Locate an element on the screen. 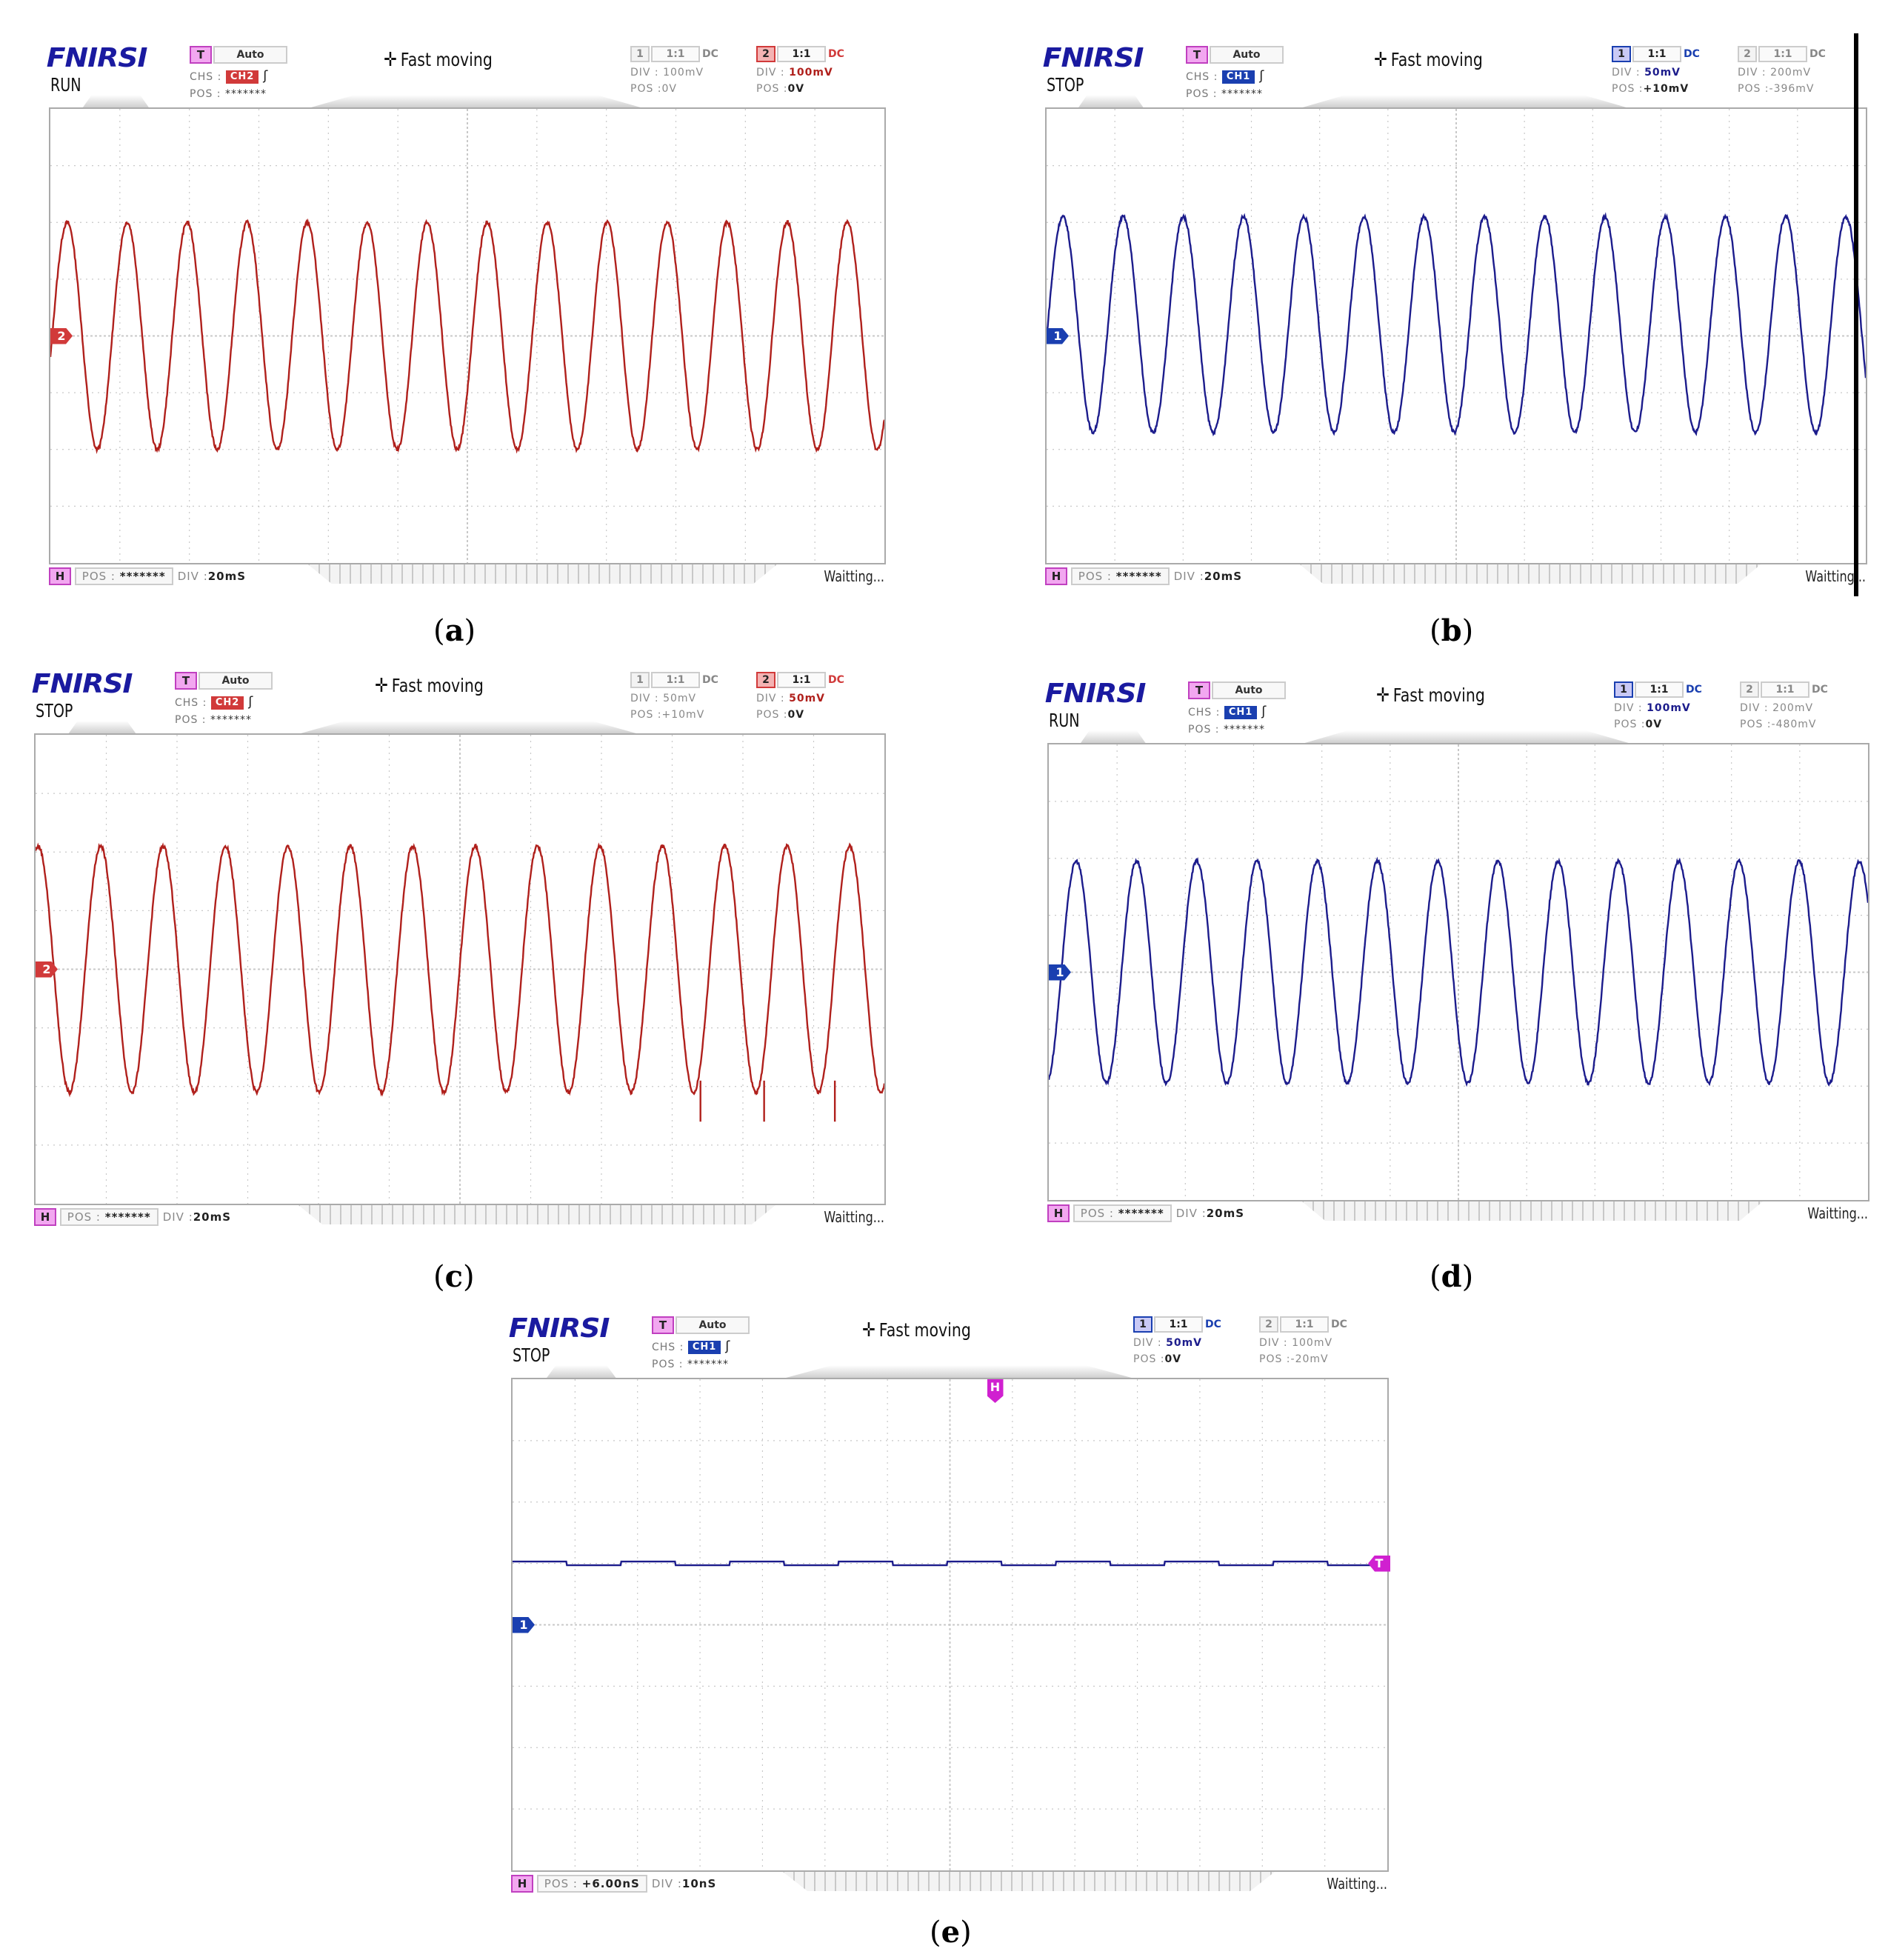 This screenshot has width=1888, height=1960. horizontal-pos-field: POS : +6.00nS is located at coordinates (591, 1884).